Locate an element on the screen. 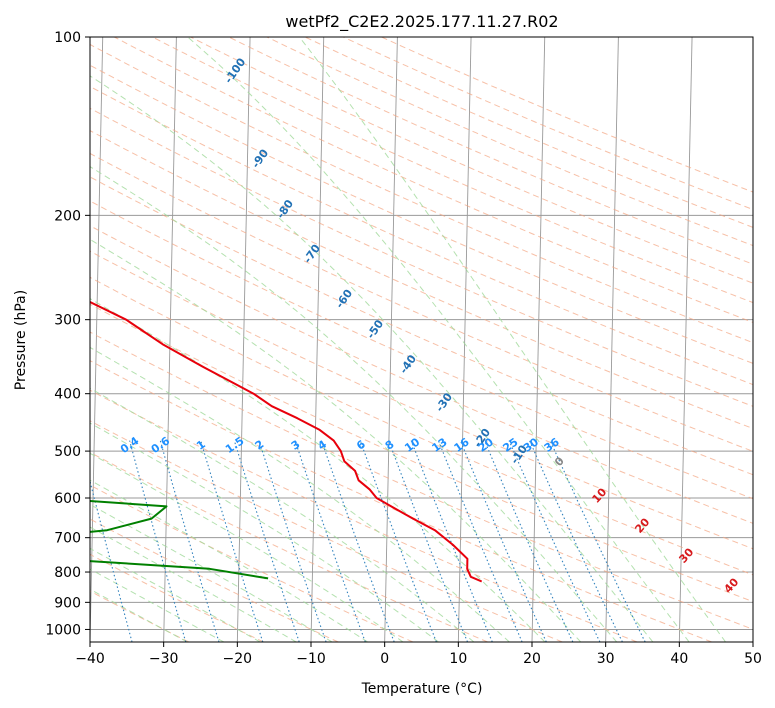 This screenshot has height=708, width=775. moist-adiabat--10 is located at coordinates (211, 572).